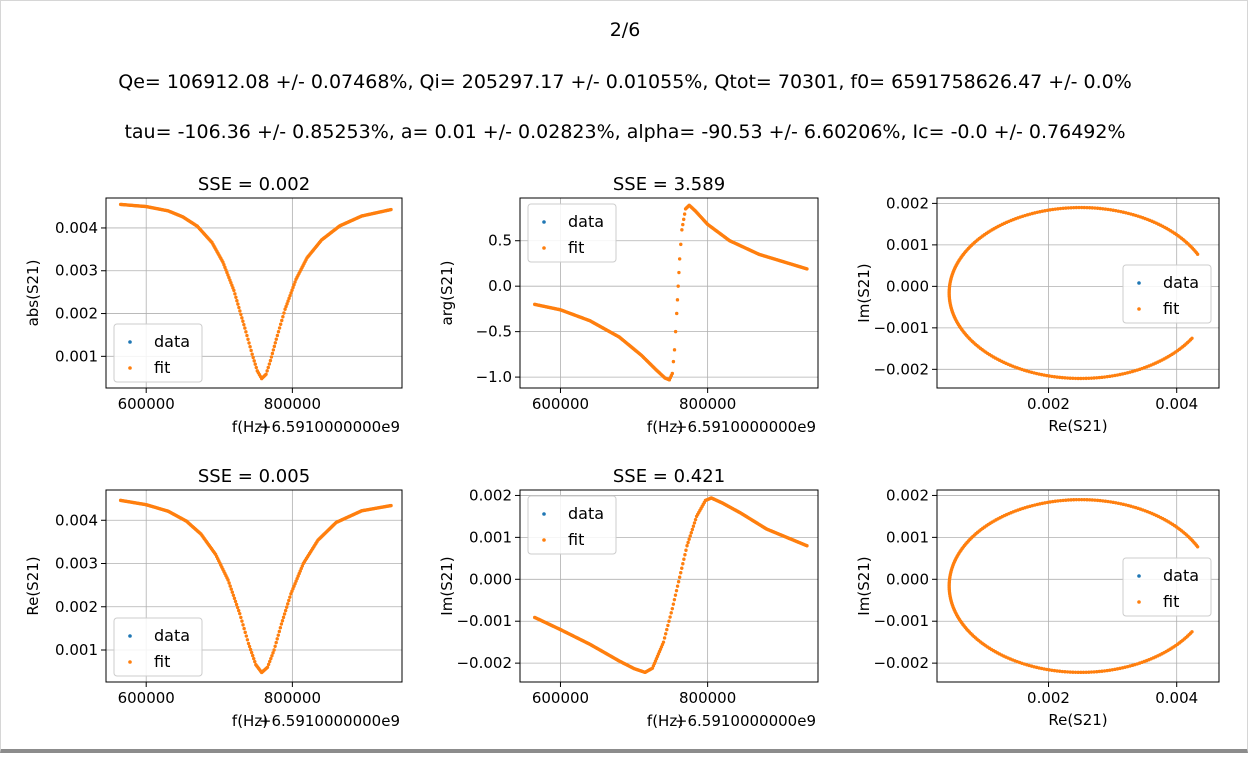 The image size is (1250, 758). Describe the element at coordinates (447, 293) in the screenshot. I see `y-axis-label: arg(S21)` at that location.